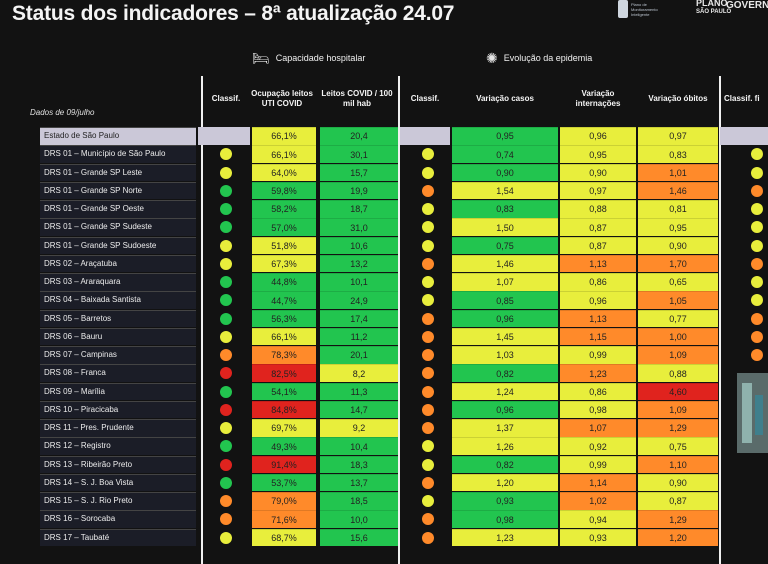  What do you see at coordinates (598, 245) in the screenshot?
I see `var-intern-cell: 0,87` at bounding box center [598, 245].